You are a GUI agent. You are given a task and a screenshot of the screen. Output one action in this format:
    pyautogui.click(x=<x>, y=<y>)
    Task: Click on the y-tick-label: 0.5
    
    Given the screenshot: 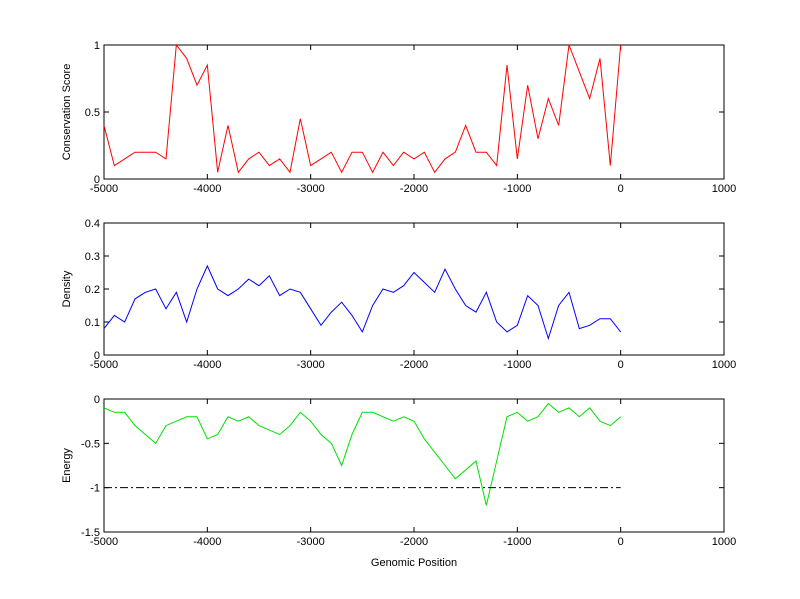 What is the action you would take?
    pyautogui.click(x=92, y=113)
    